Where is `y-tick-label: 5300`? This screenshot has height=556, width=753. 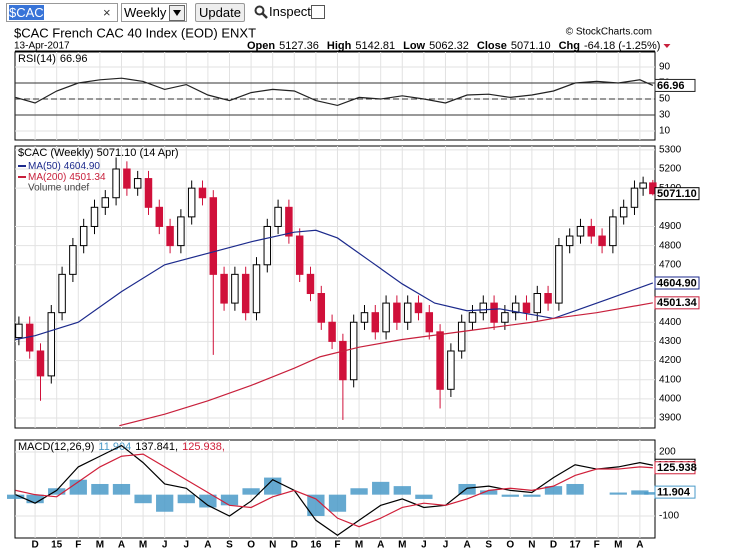 y-tick-label: 5300 is located at coordinates (670, 149).